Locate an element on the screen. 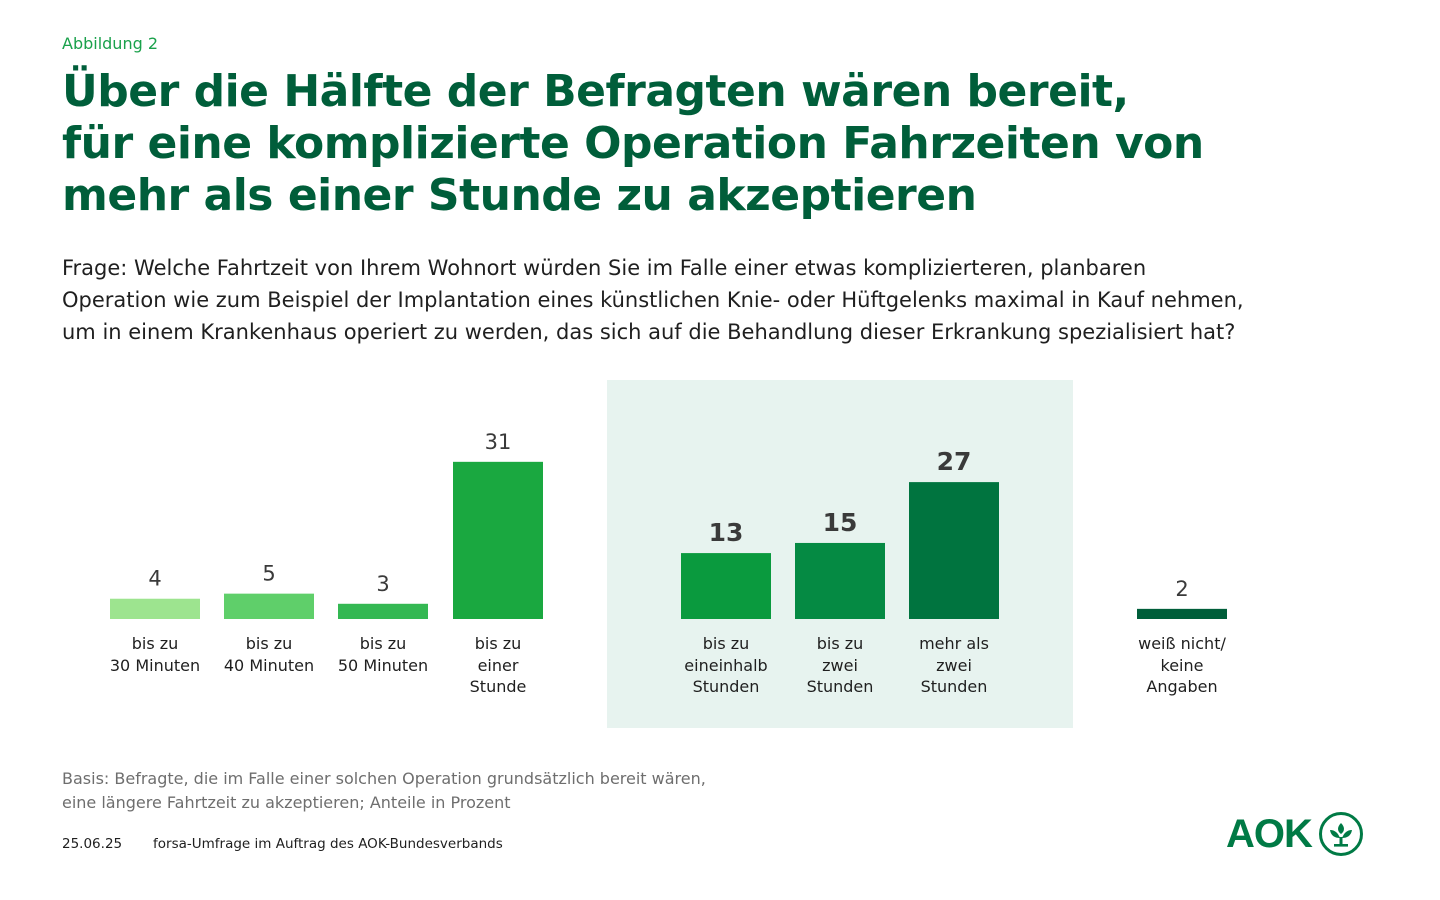  category-label: bis zu einer Stunde is located at coordinates (498, 665).